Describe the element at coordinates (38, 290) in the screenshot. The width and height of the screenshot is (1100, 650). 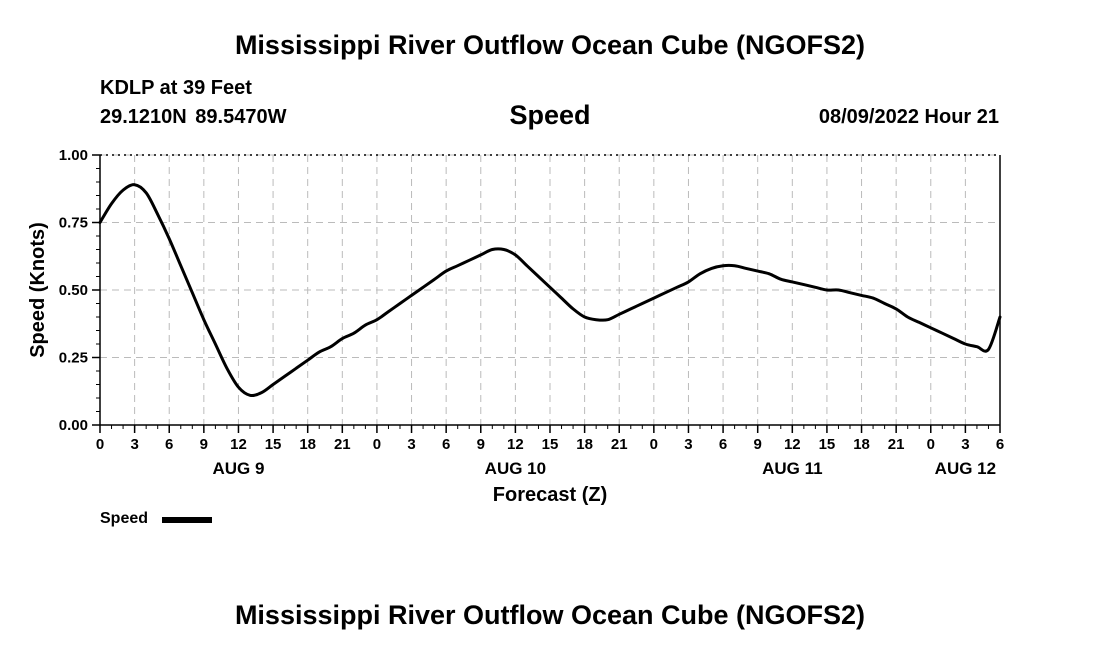
I see `y-axis-title: Speed (Knots)` at that location.